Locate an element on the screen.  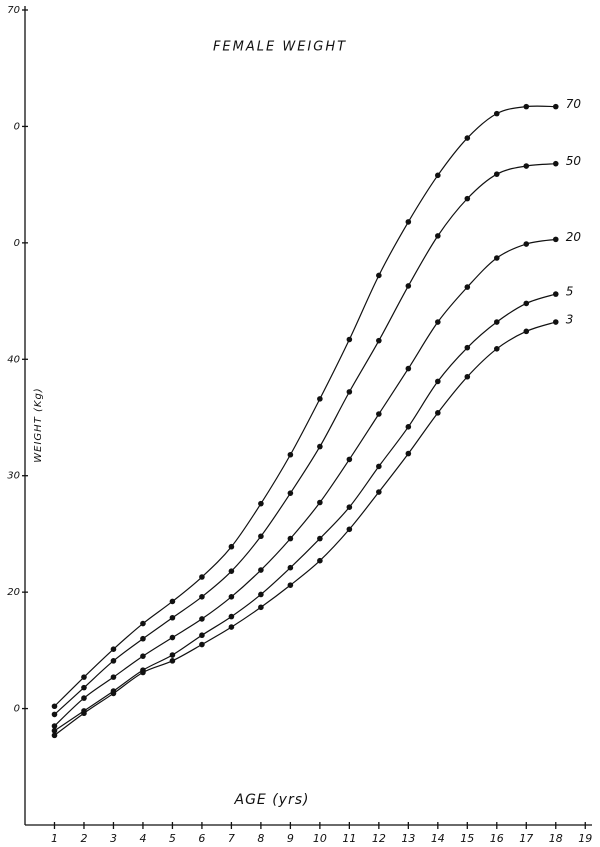
series-label: 20 is located at coordinates (574, 237).